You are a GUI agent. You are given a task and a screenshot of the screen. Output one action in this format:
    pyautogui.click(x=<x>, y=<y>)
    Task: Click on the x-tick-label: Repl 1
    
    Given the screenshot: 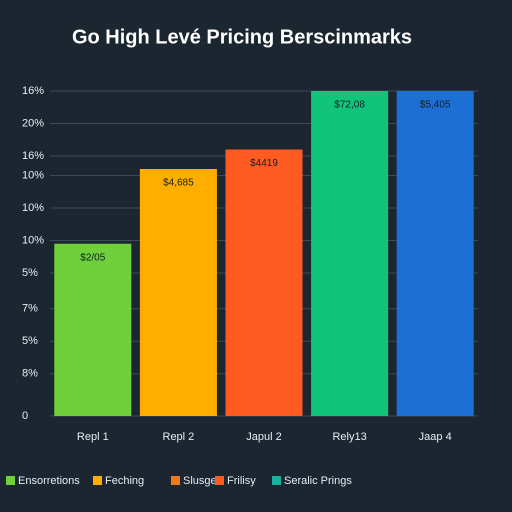 What is the action you would take?
    pyautogui.click(x=93, y=437)
    